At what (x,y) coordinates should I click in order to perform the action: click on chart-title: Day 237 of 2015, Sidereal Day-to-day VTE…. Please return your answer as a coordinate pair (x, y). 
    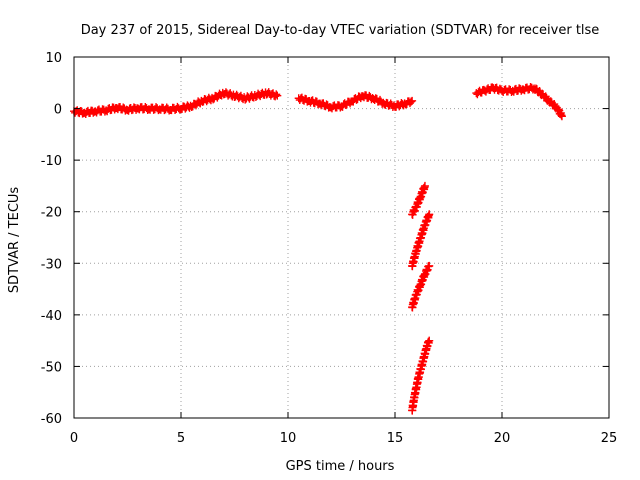
    Looking at the image, I should click on (340, 30).